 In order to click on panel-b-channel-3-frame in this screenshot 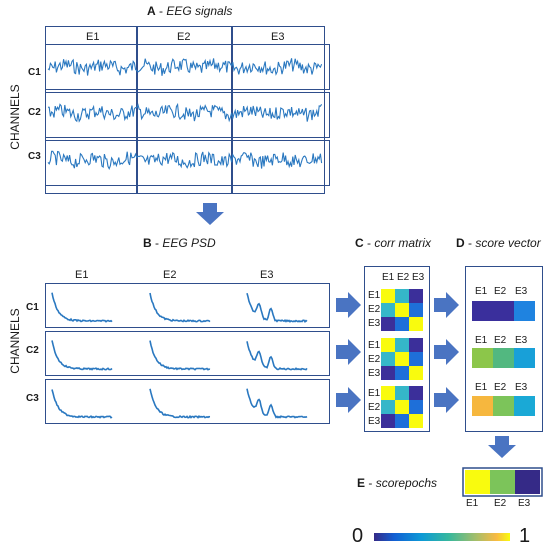, I will do `click(187, 401)`.